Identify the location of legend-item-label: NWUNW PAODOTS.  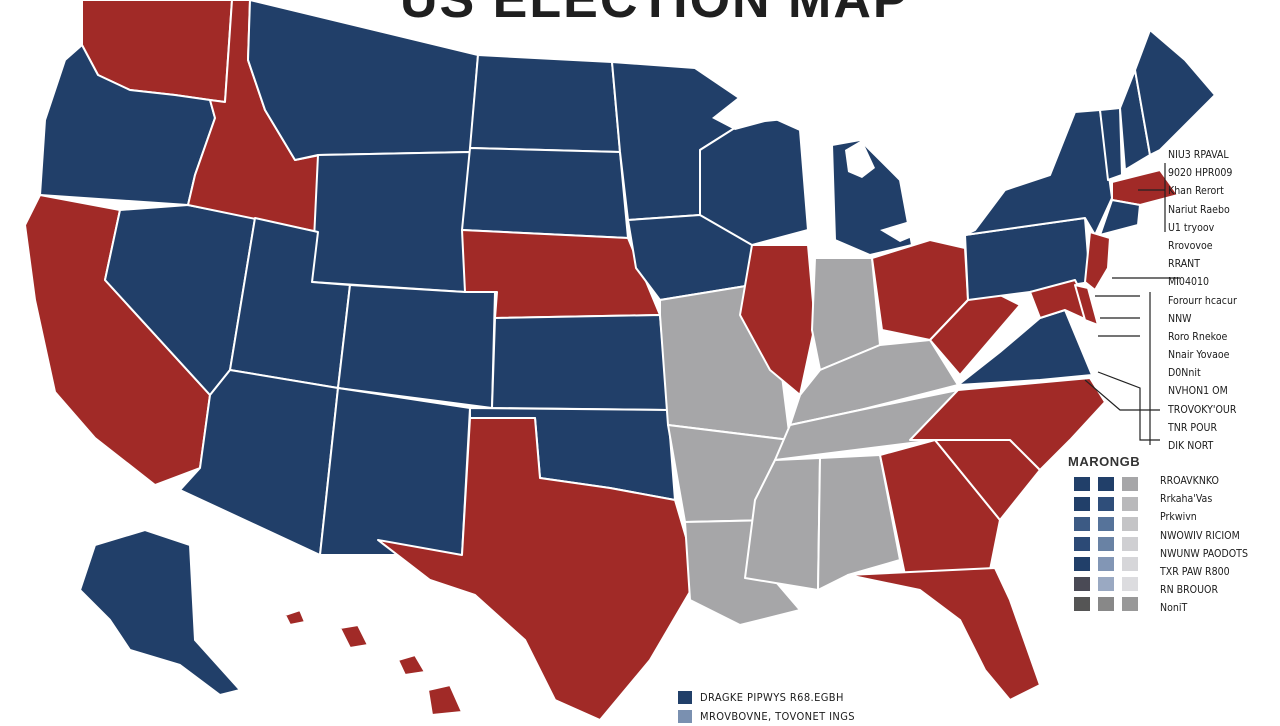
(1204, 553).